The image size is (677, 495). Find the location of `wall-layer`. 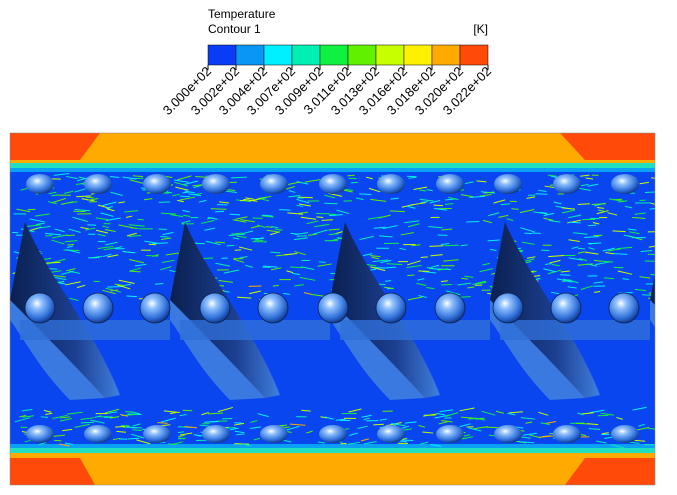

wall-layer is located at coordinates (332, 165).